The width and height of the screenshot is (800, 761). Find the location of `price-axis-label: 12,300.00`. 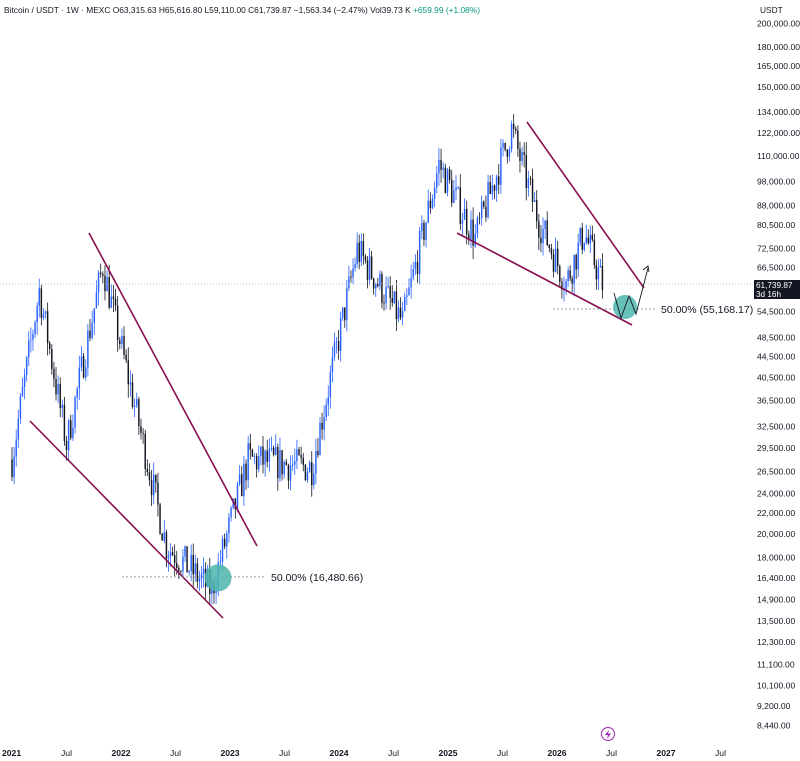

price-axis-label: 12,300.00 is located at coordinates (776, 642).